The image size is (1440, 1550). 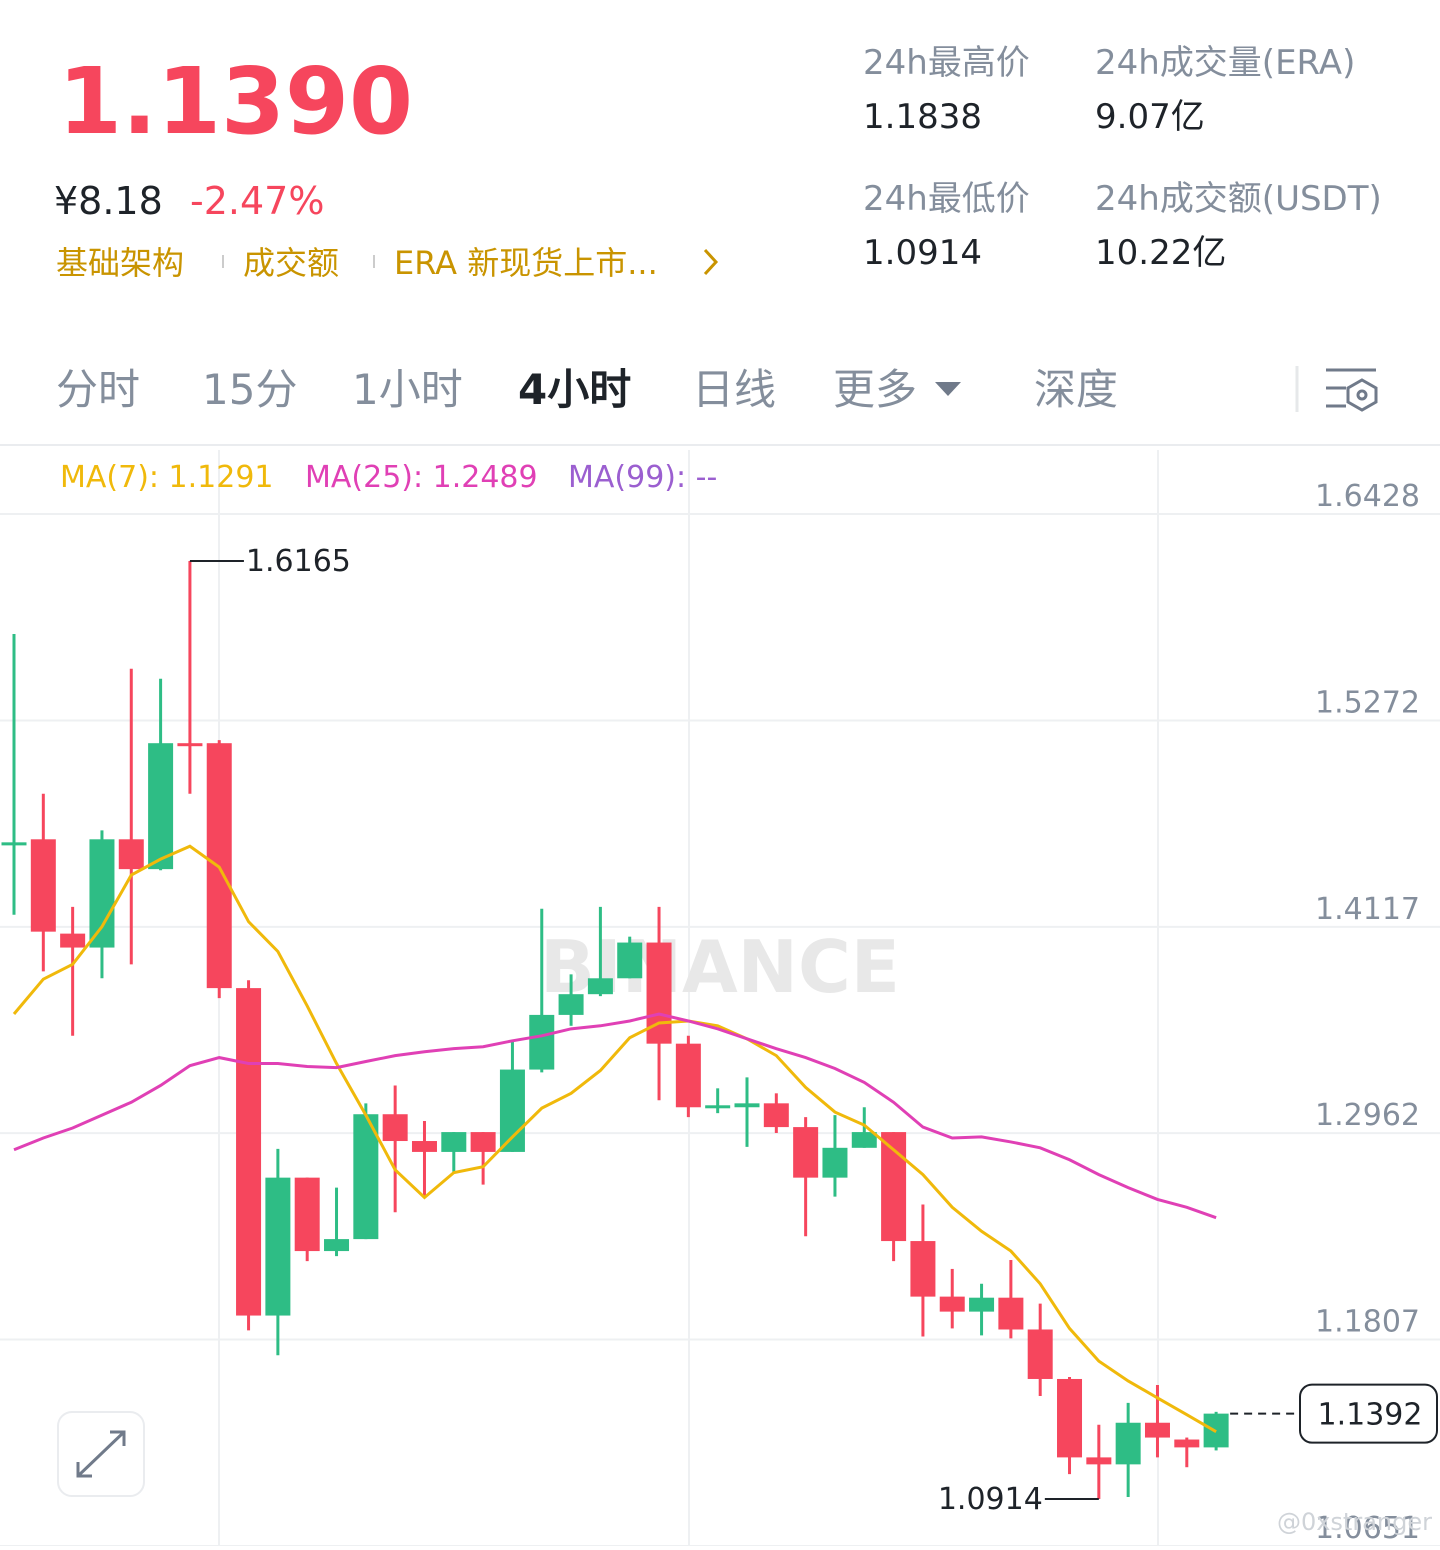 What do you see at coordinates (948, 389) in the screenshot?
I see `dropdown-arrow` at bounding box center [948, 389].